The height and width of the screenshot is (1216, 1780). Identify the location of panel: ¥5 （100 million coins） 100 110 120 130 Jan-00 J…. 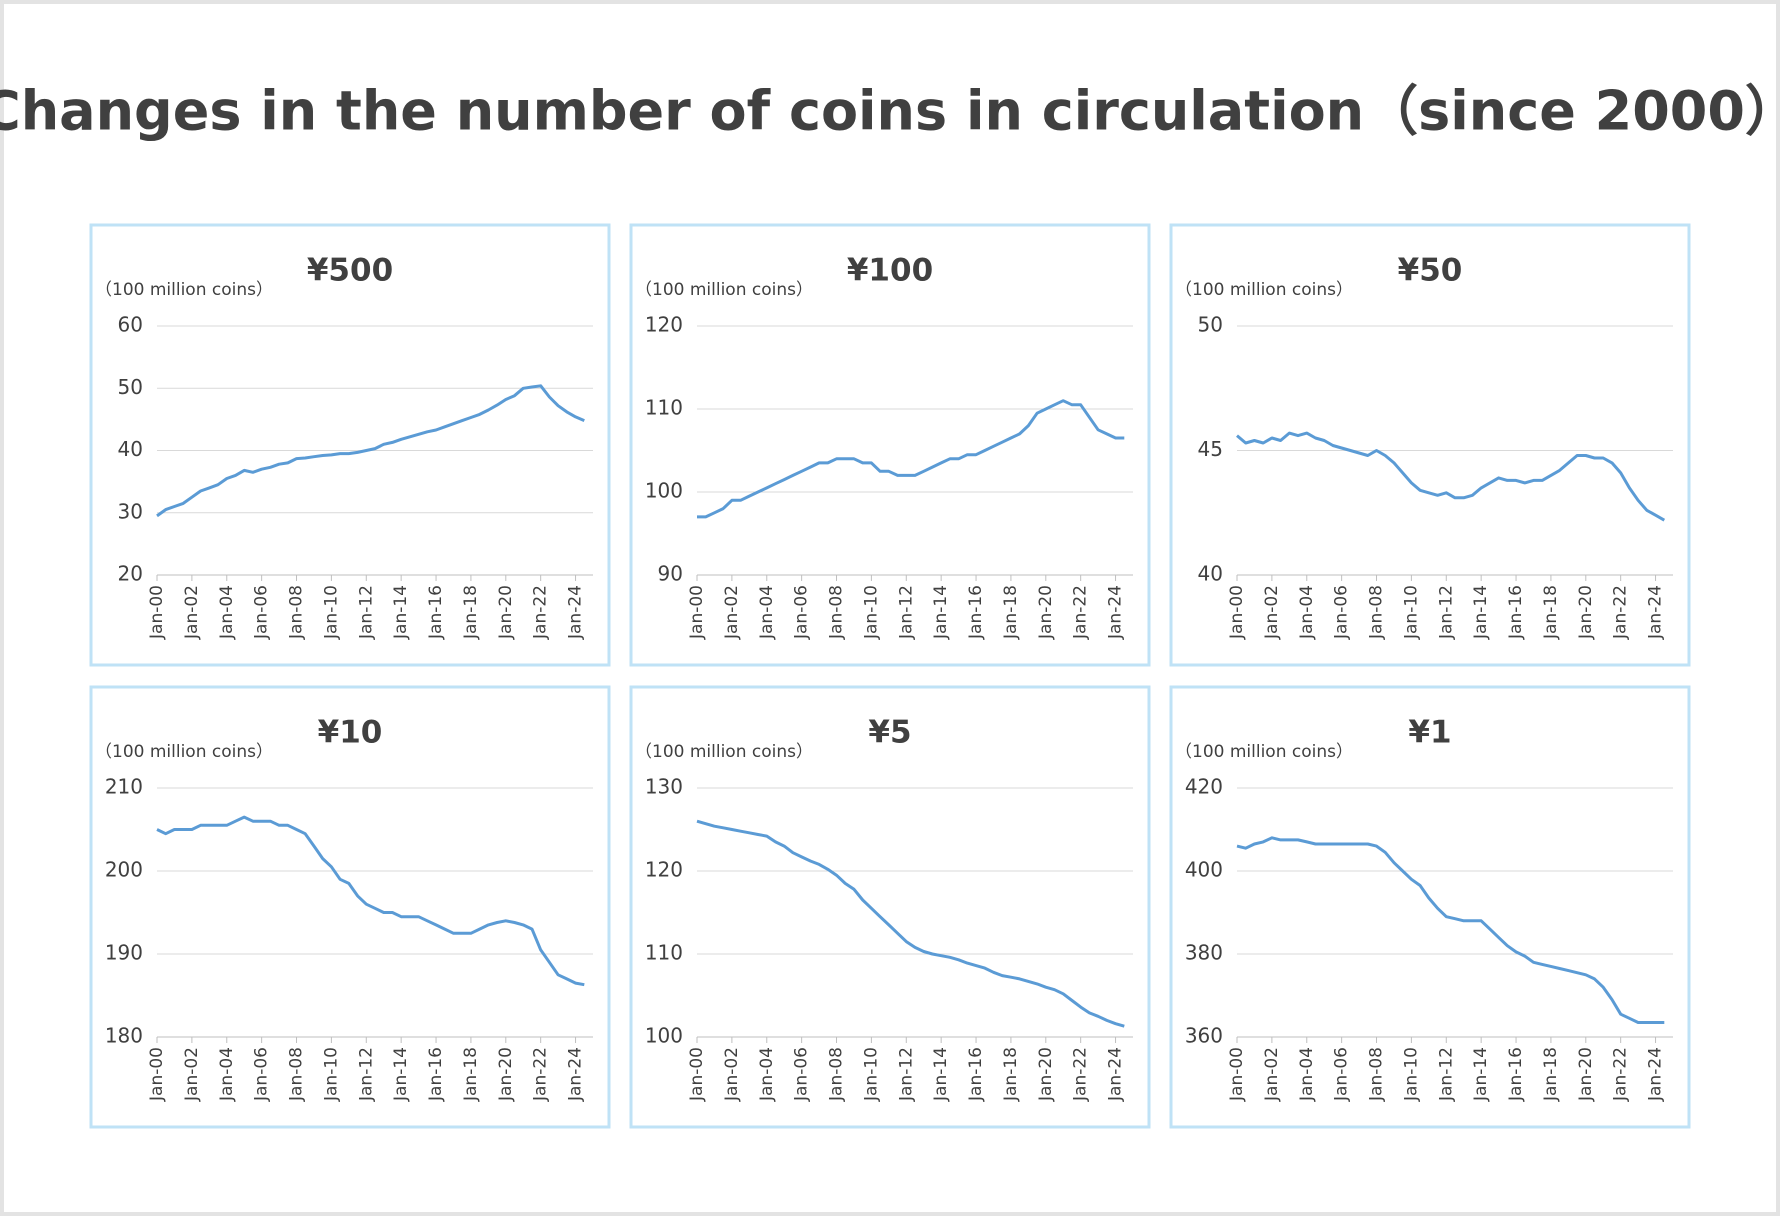
(890, 907).